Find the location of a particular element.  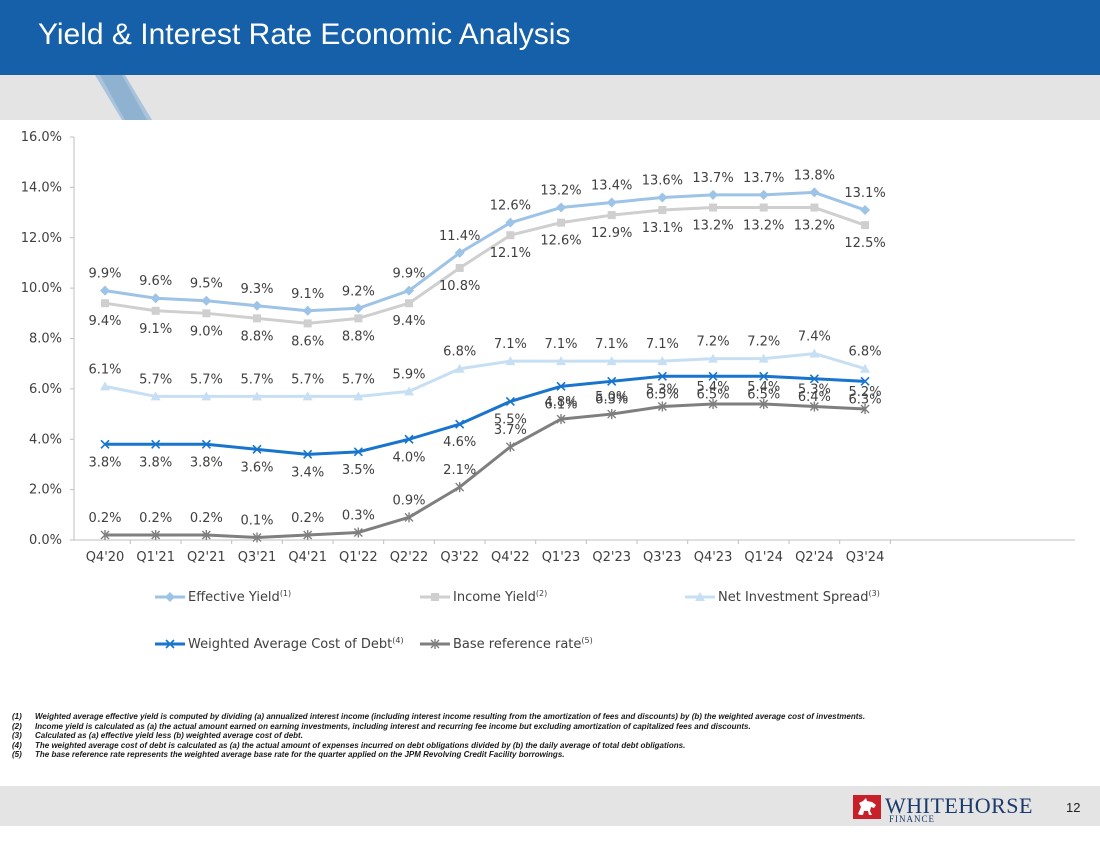

weighted-average-cost-of-debt-data-label: 6.4% is located at coordinates (814, 397).